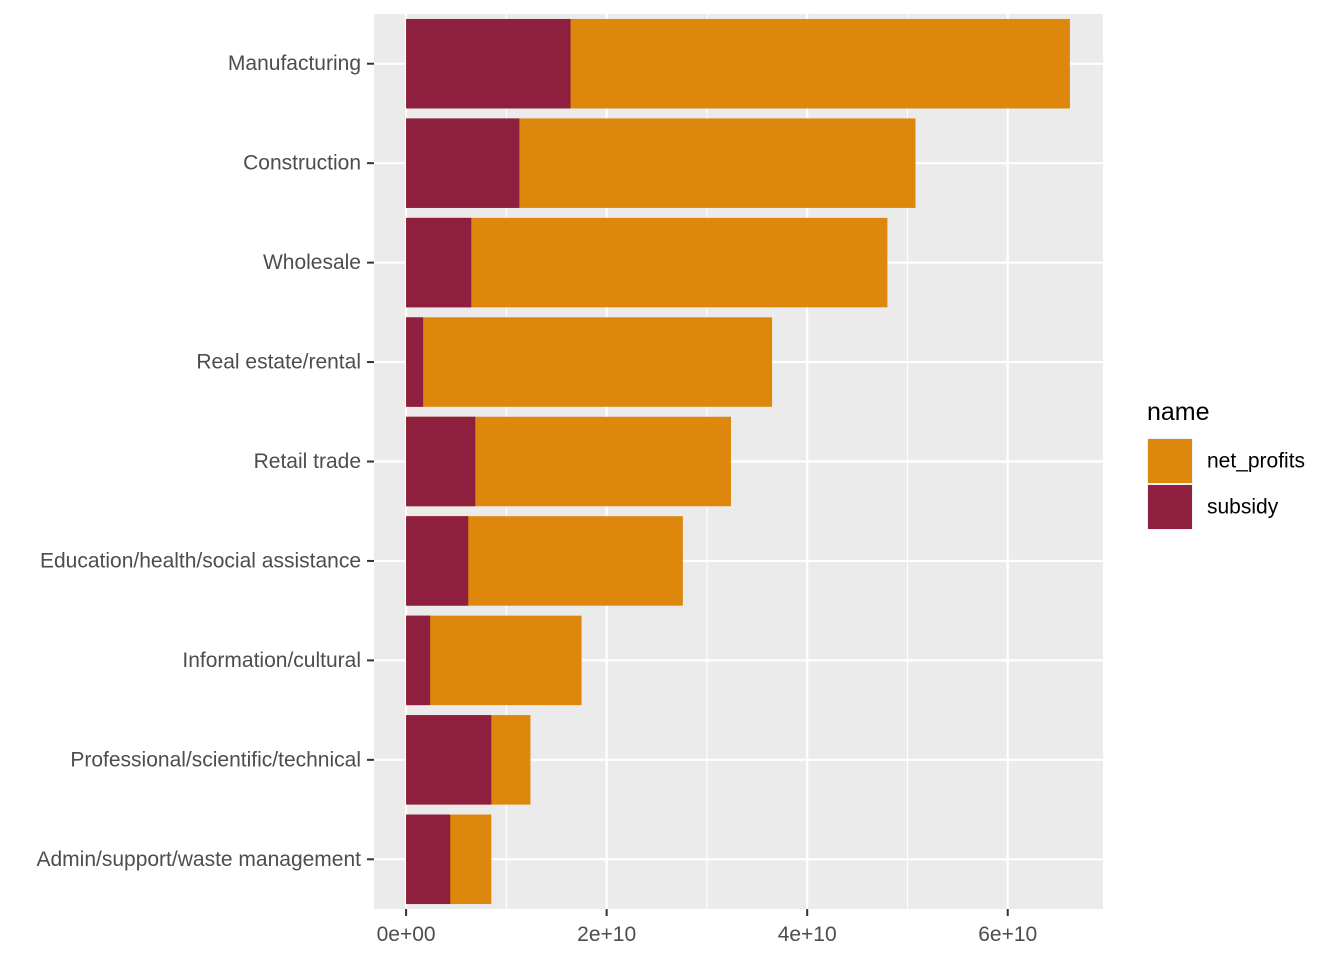 This screenshot has width=1344, height=965. What do you see at coordinates (312, 262) in the screenshot?
I see `y-tick-label: Wholesale` at bounding box center [312, 262].